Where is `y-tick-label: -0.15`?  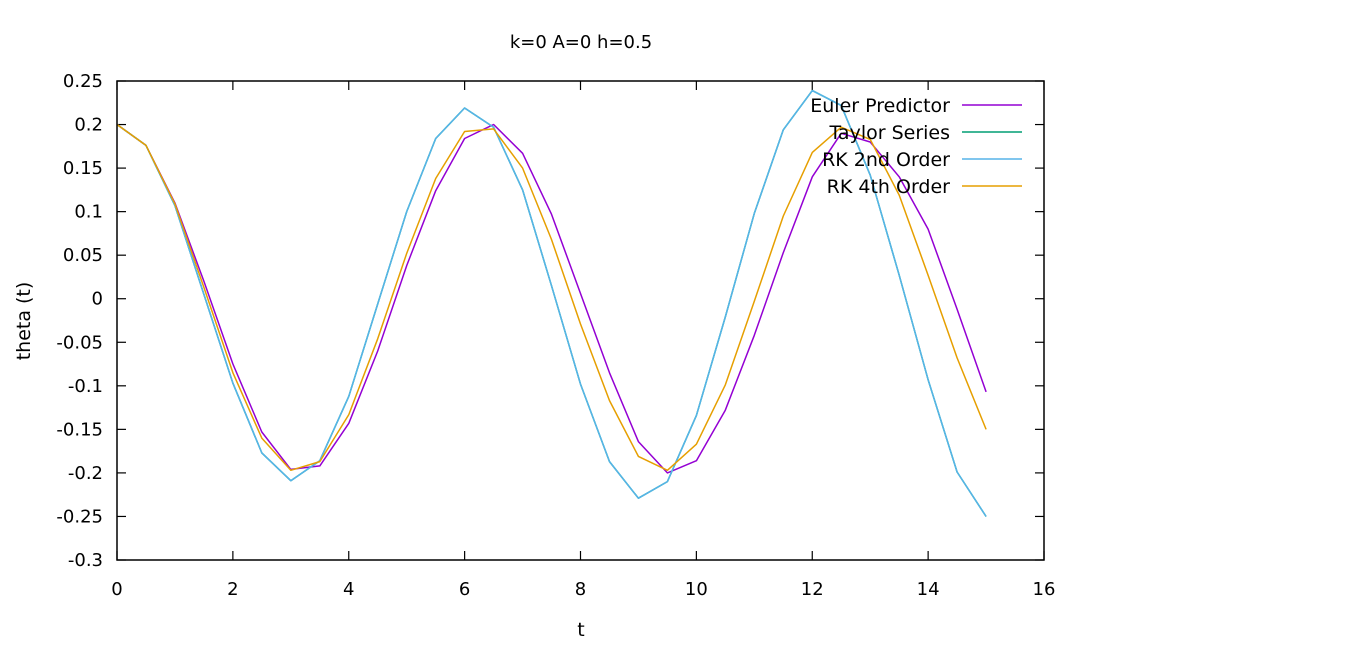
y-tick-label: -0.15 is located at coordinates (79, 429).